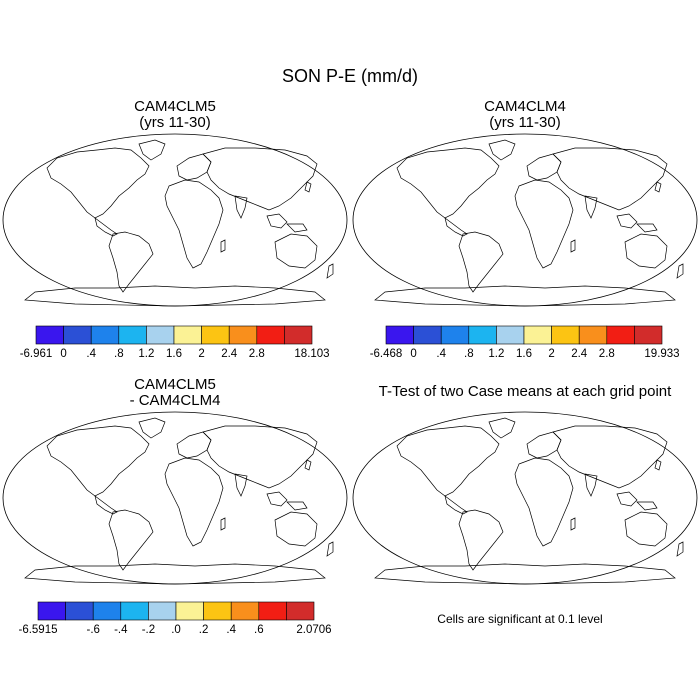  What do you see at coordinates (175, 400) in the screenshot?
I see `panel-title-line2: - CAM4CLM4` at bounding box center [175, 400].